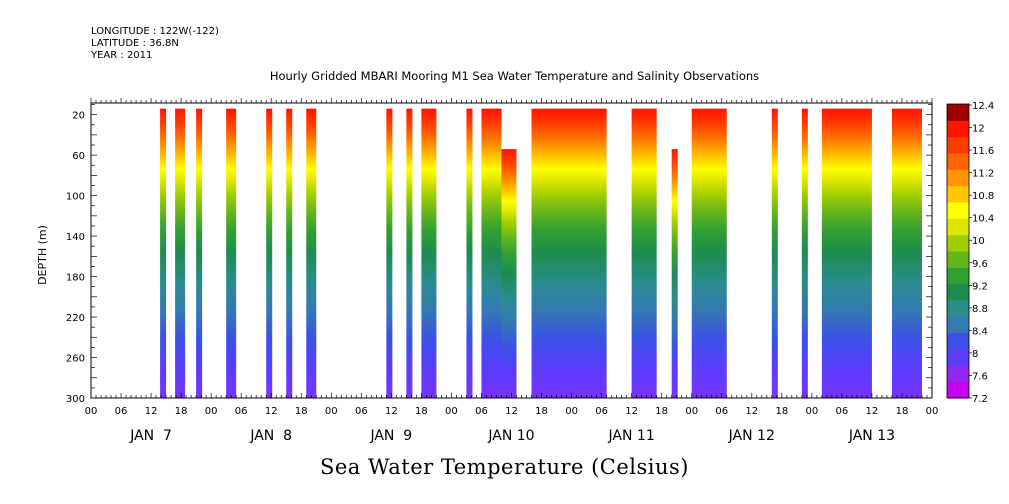 This screenshot has width=1009, height=504. I want to click on colorbar-label: 9.2, so click(980, 286).